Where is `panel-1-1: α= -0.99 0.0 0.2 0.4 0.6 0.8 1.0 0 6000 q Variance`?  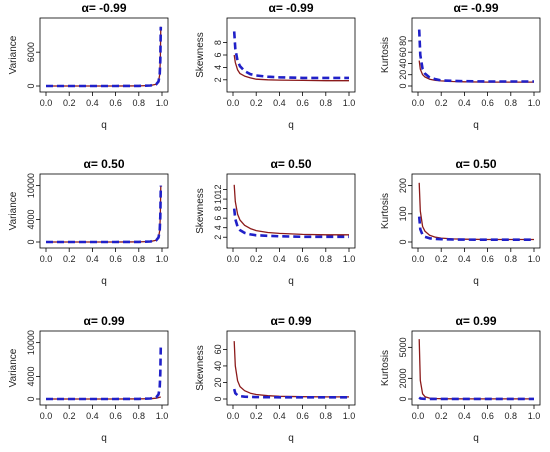 panel-1-1: α= -0.99 0.0 0.2 0.4 0.6 0.8 1.0 0 6000 q Variance is located at coordinates (88, 66).